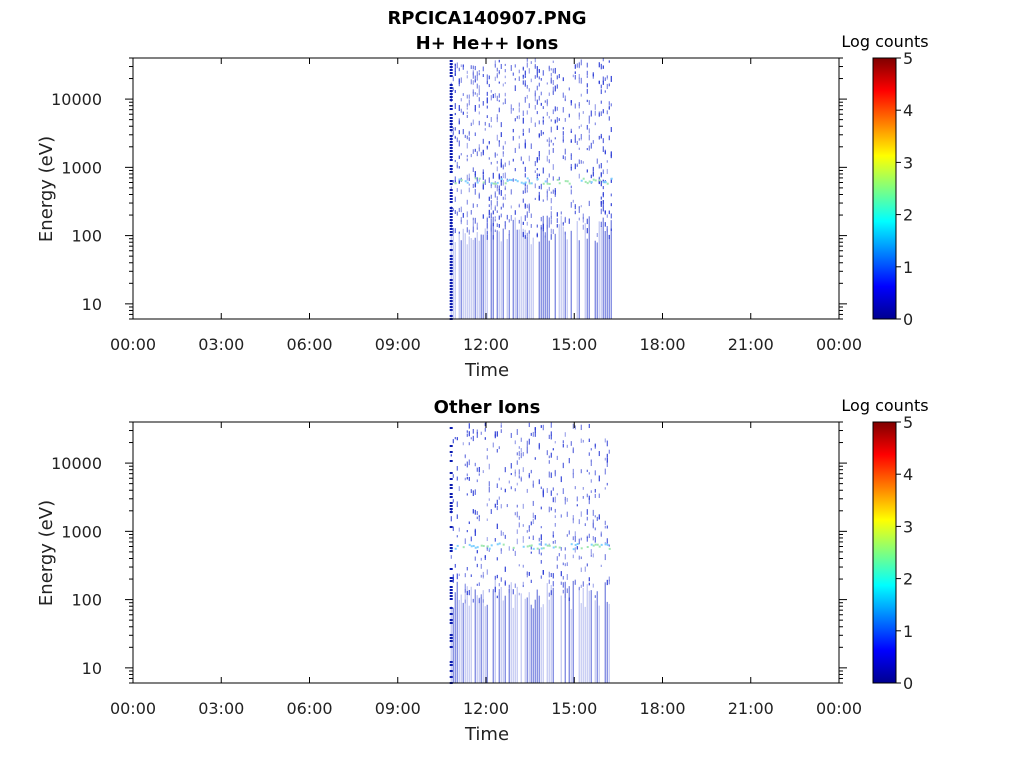 The image size is (1024, 768). Describe the element at coordinates (908, 631) in the screenshot. I see `colorbar-tick-label: 1` at that location.